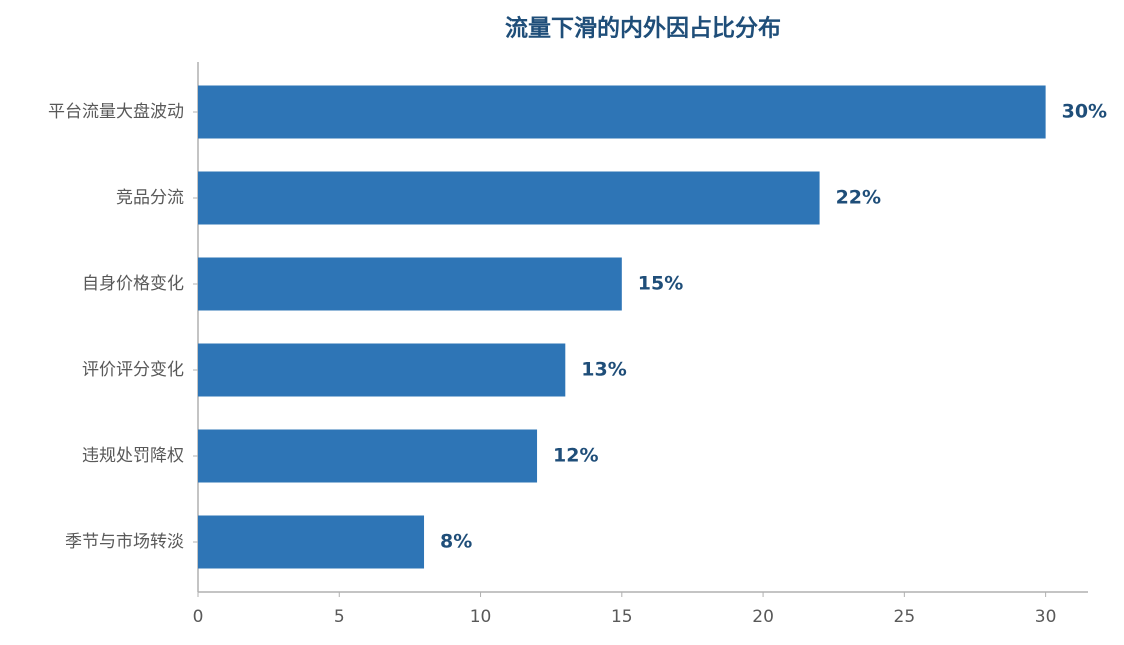 Image resolution: width=1124 pixels, height=645 pixels. I want to click on x-tick-label: 25, so click(905, 617).